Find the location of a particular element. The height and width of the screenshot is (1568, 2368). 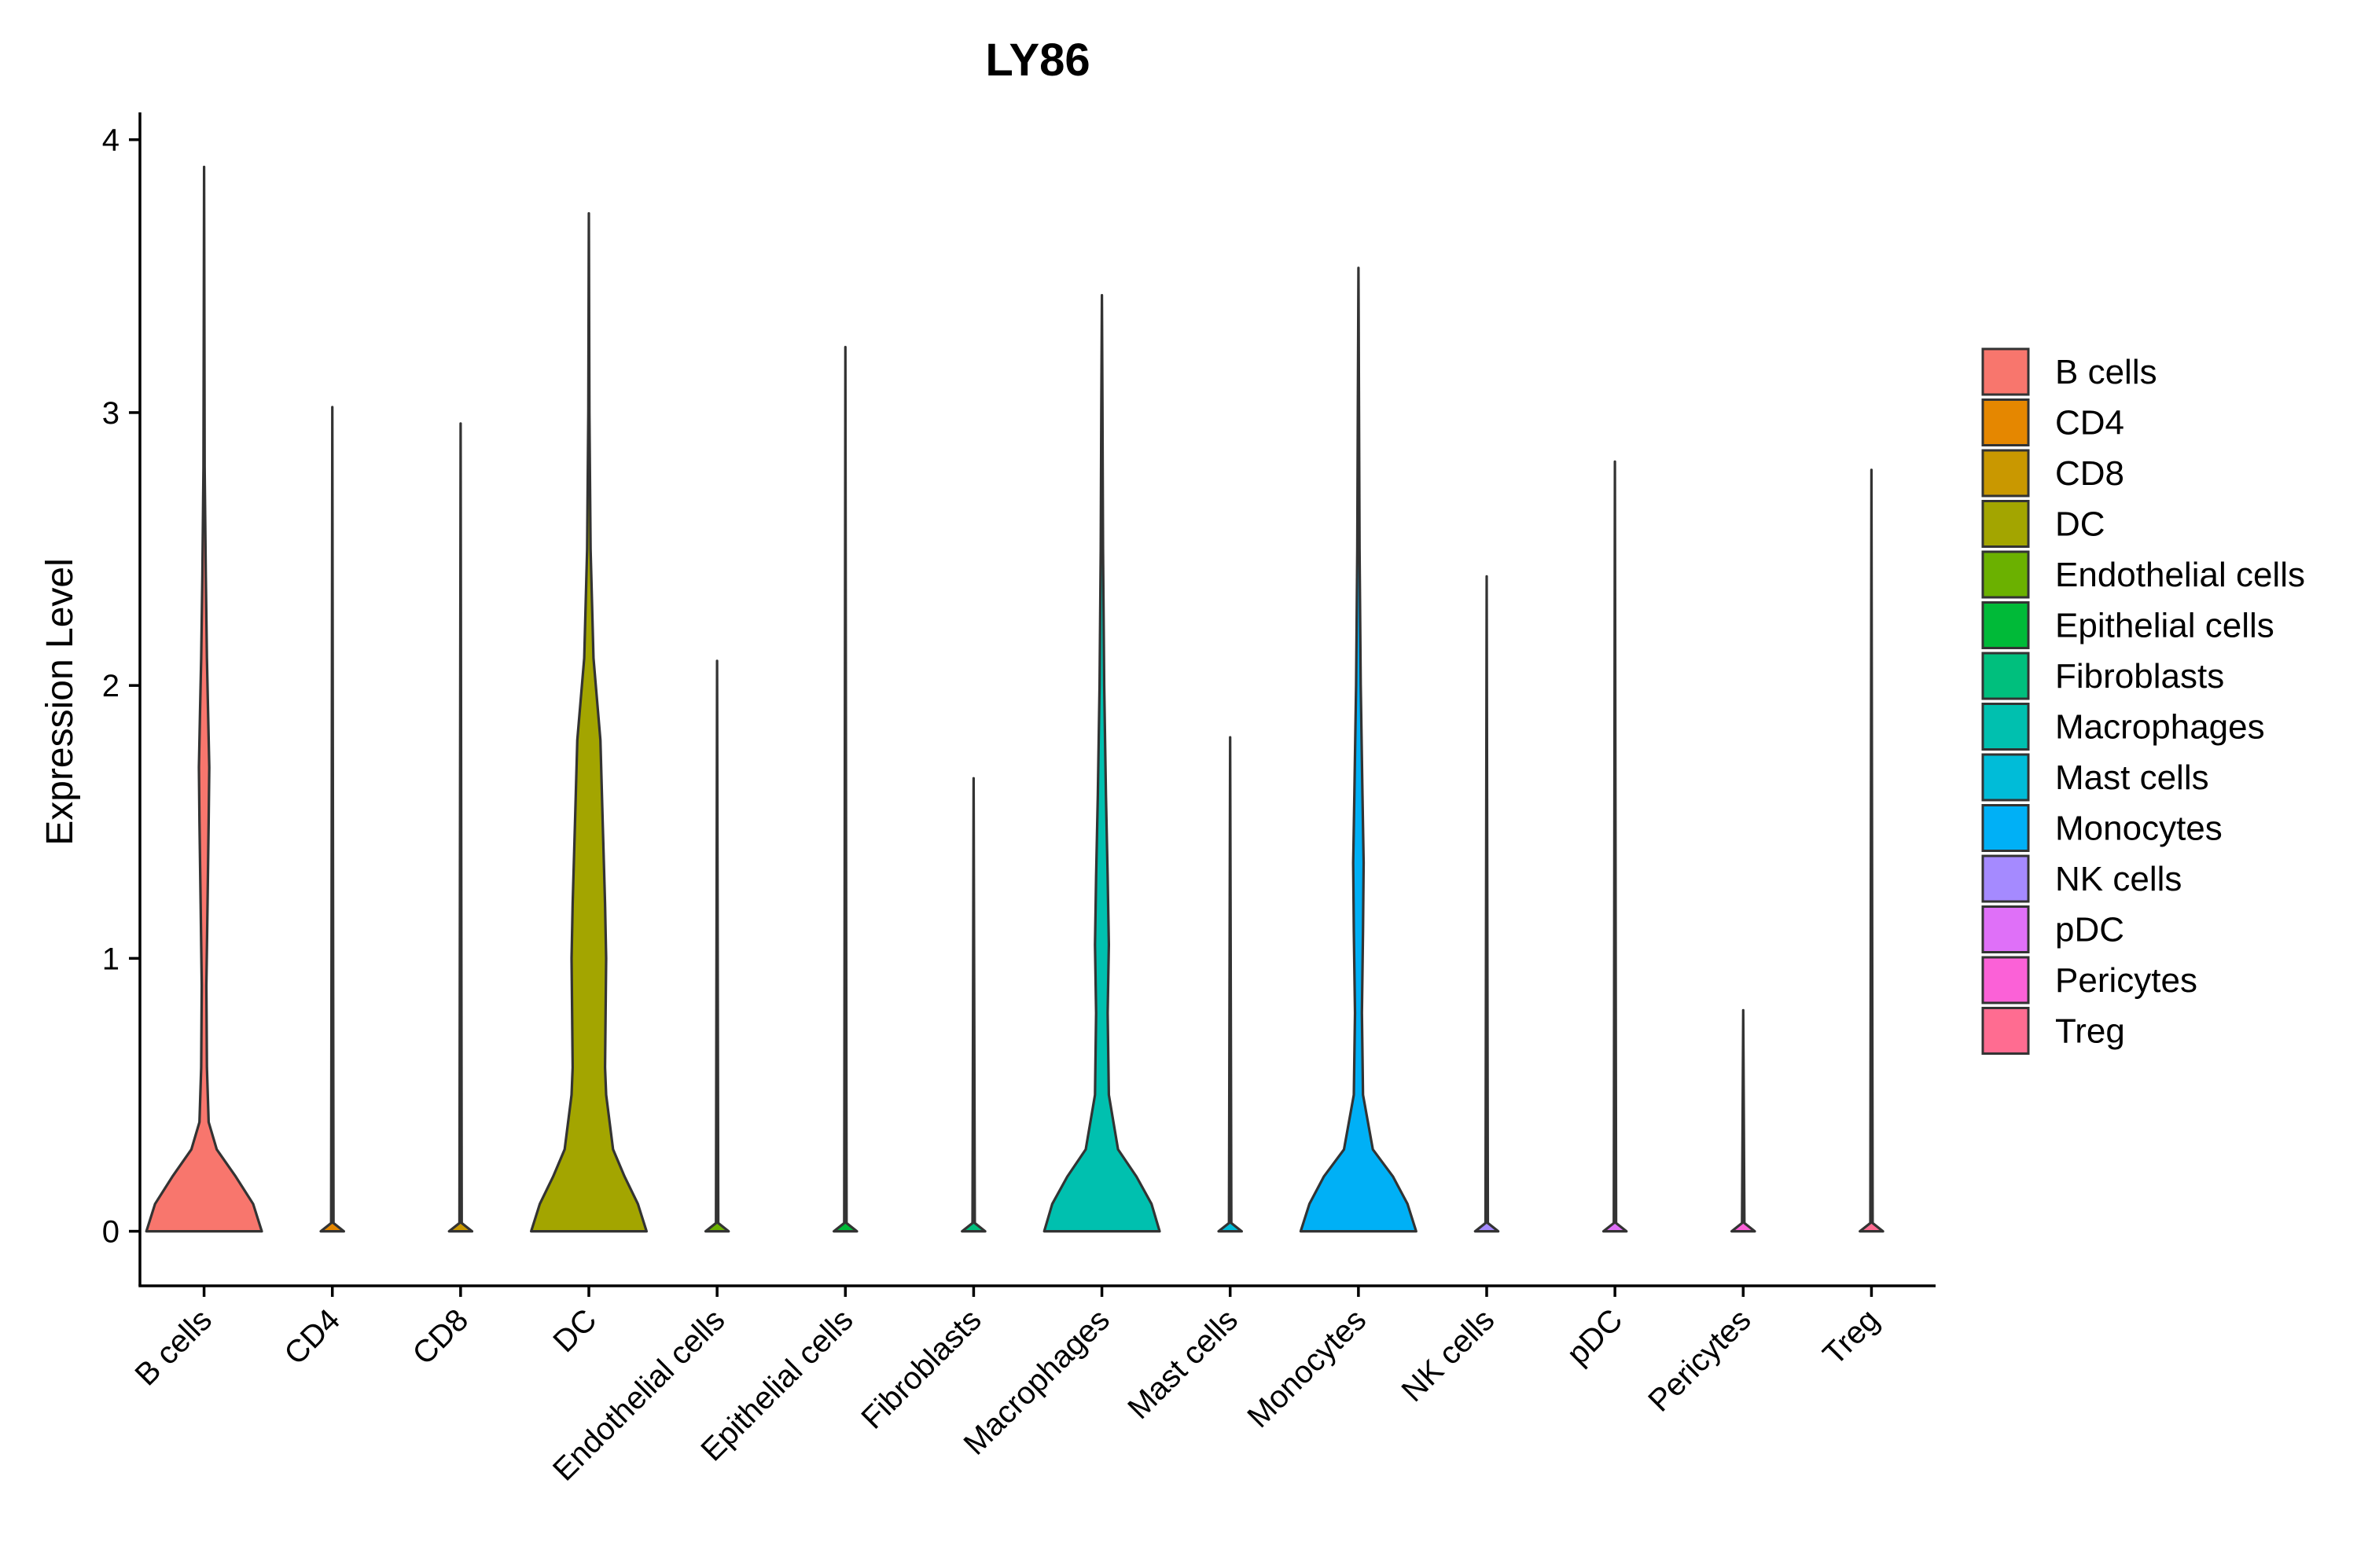

y-tick-label: 3 is located at coordinates (111, 414).